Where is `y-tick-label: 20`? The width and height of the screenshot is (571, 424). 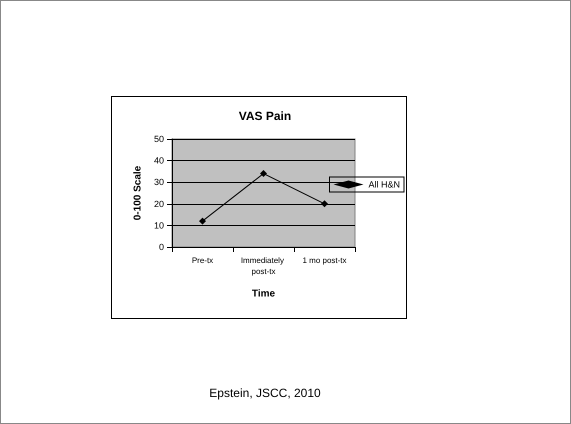 y-tick-label: 20 is located at coordinates (159, 203).